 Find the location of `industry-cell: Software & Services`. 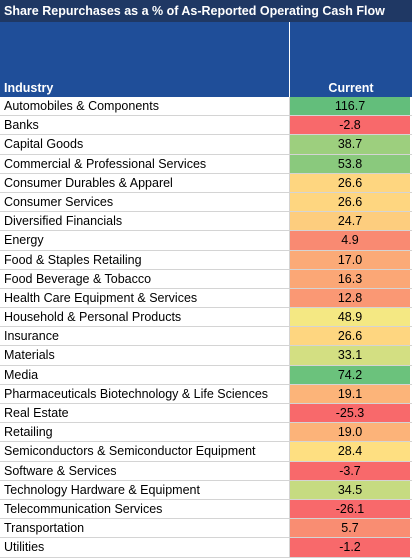

industry-cell: Software & Services is located at coordinates (145, 470).